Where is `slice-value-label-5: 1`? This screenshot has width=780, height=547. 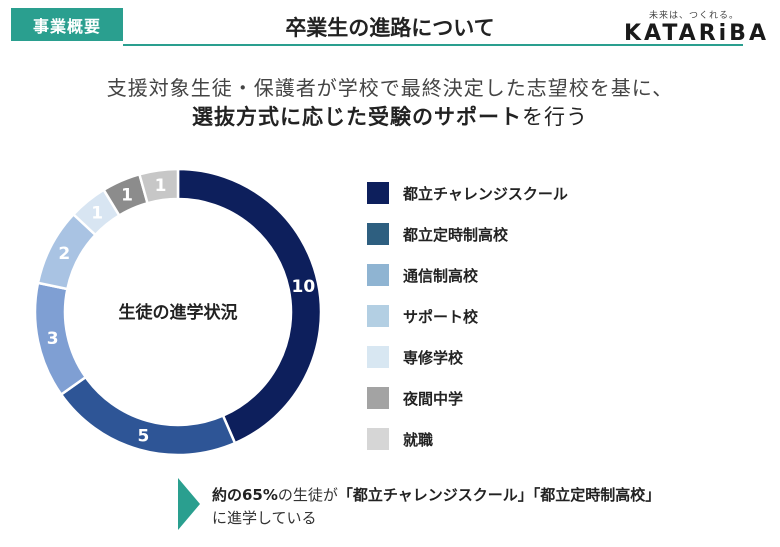 slice-value-label-5: 1 is located at coordinates (127, 196).